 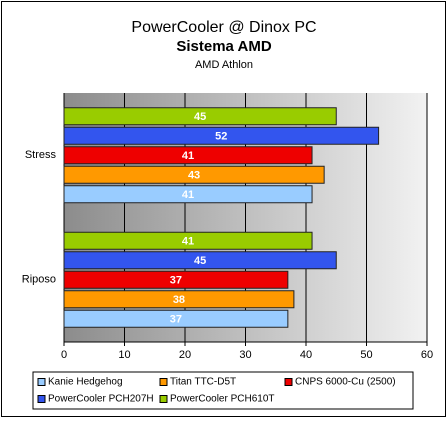 What do you see at coordinates (224, 65) in the screenshot?
I see `chart-subtitle-2: AMD Athlon` at bounding box center [224, 65].